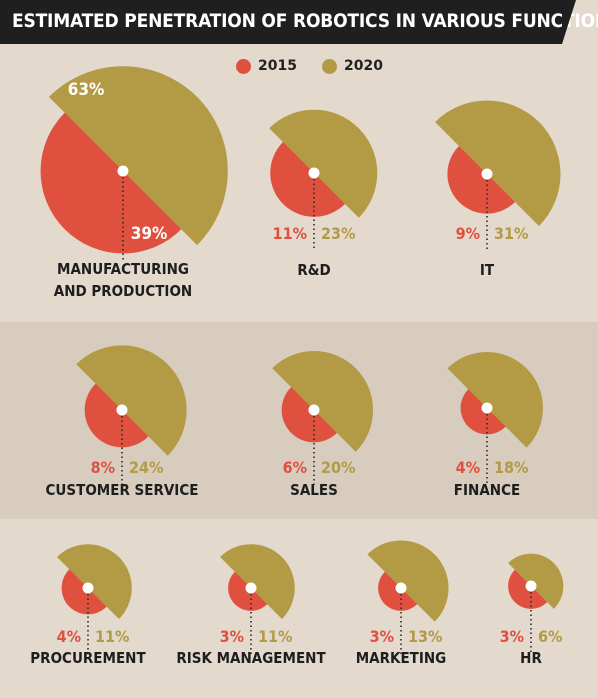 Image resolution: width=598 pixels, height=698 pixels. I want to click on pie-2020-sales, so click(323, 401).